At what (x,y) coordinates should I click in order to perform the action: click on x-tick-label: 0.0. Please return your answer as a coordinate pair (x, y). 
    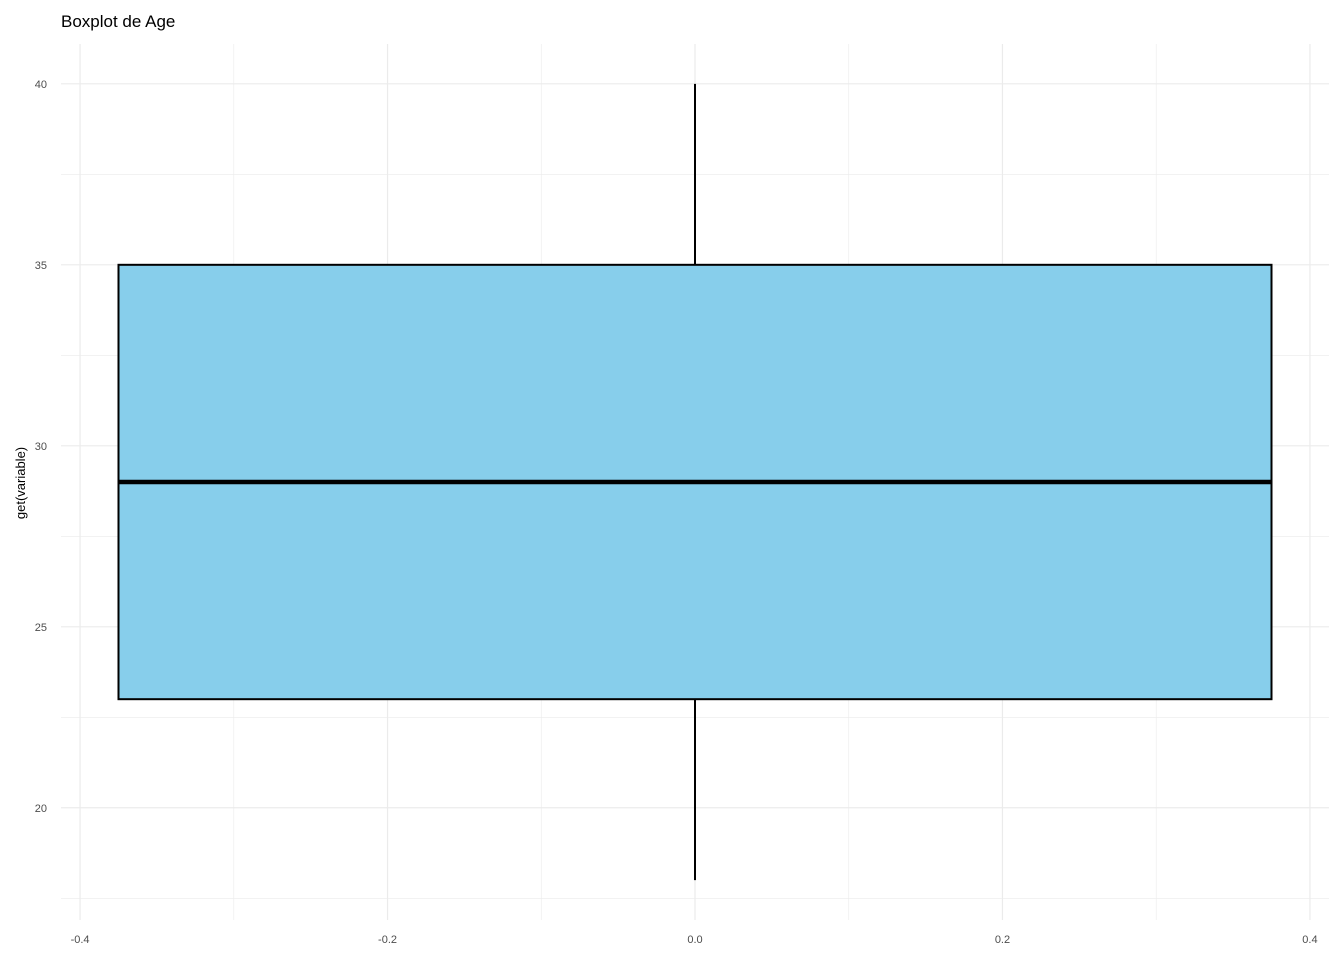
    Looking at the image, I should click on (694, 940).